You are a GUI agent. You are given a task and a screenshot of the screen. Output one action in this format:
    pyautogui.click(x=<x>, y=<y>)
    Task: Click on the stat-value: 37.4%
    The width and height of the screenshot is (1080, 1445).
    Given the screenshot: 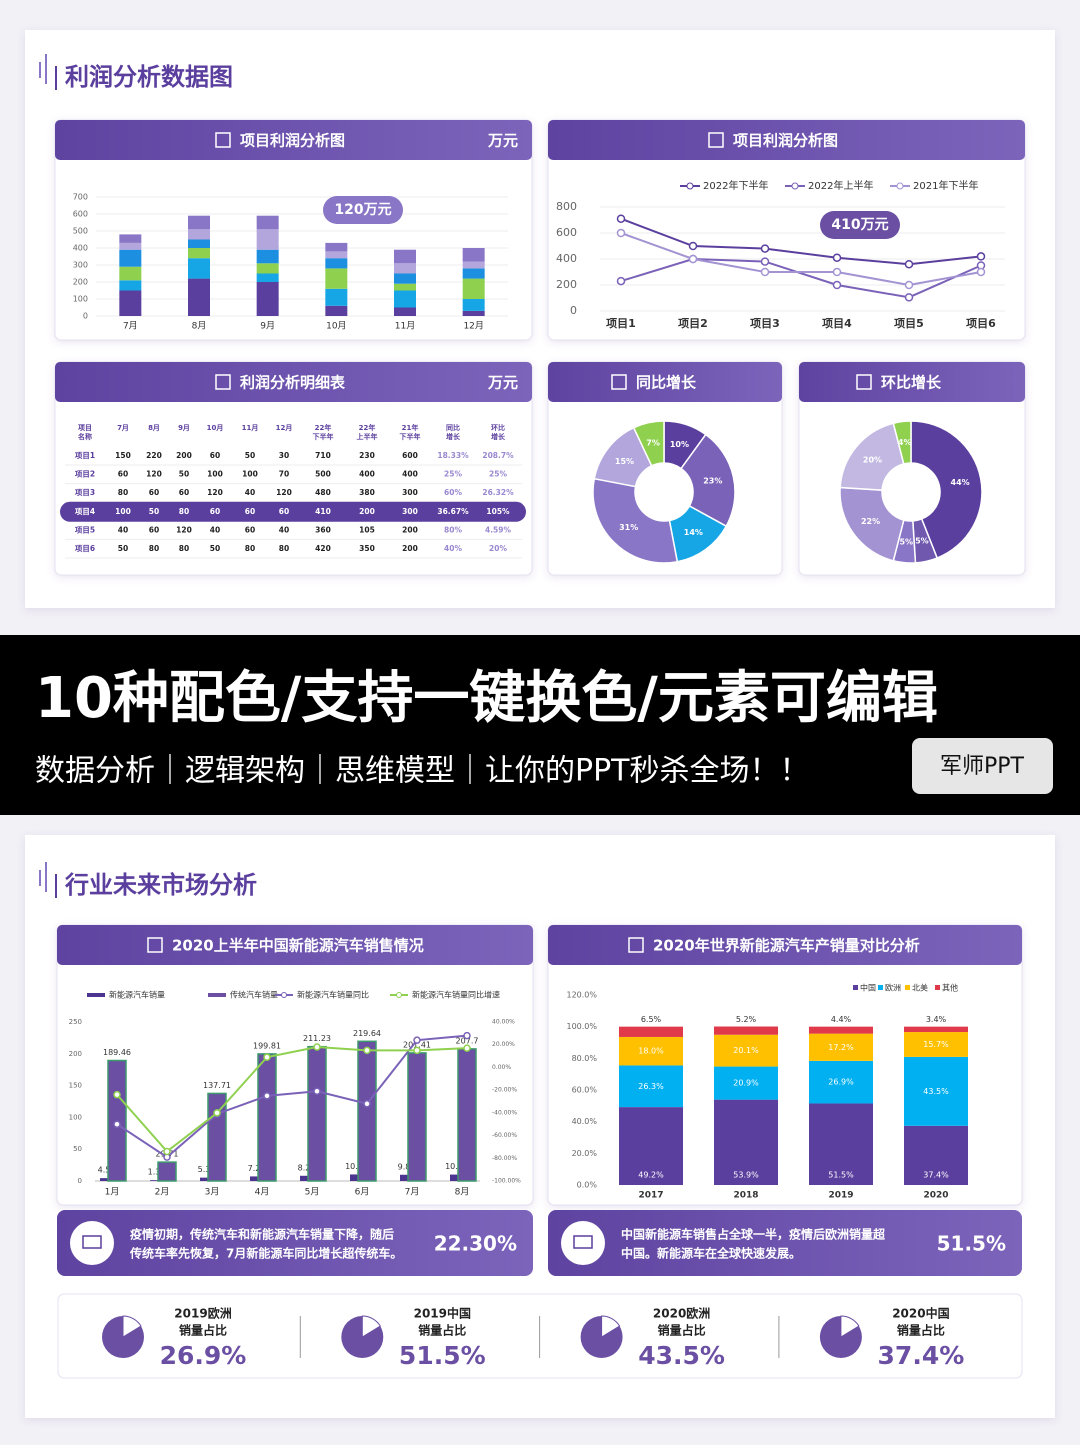 What is the action you would take?
    pyautogui.click(x=921, y=1355)
    